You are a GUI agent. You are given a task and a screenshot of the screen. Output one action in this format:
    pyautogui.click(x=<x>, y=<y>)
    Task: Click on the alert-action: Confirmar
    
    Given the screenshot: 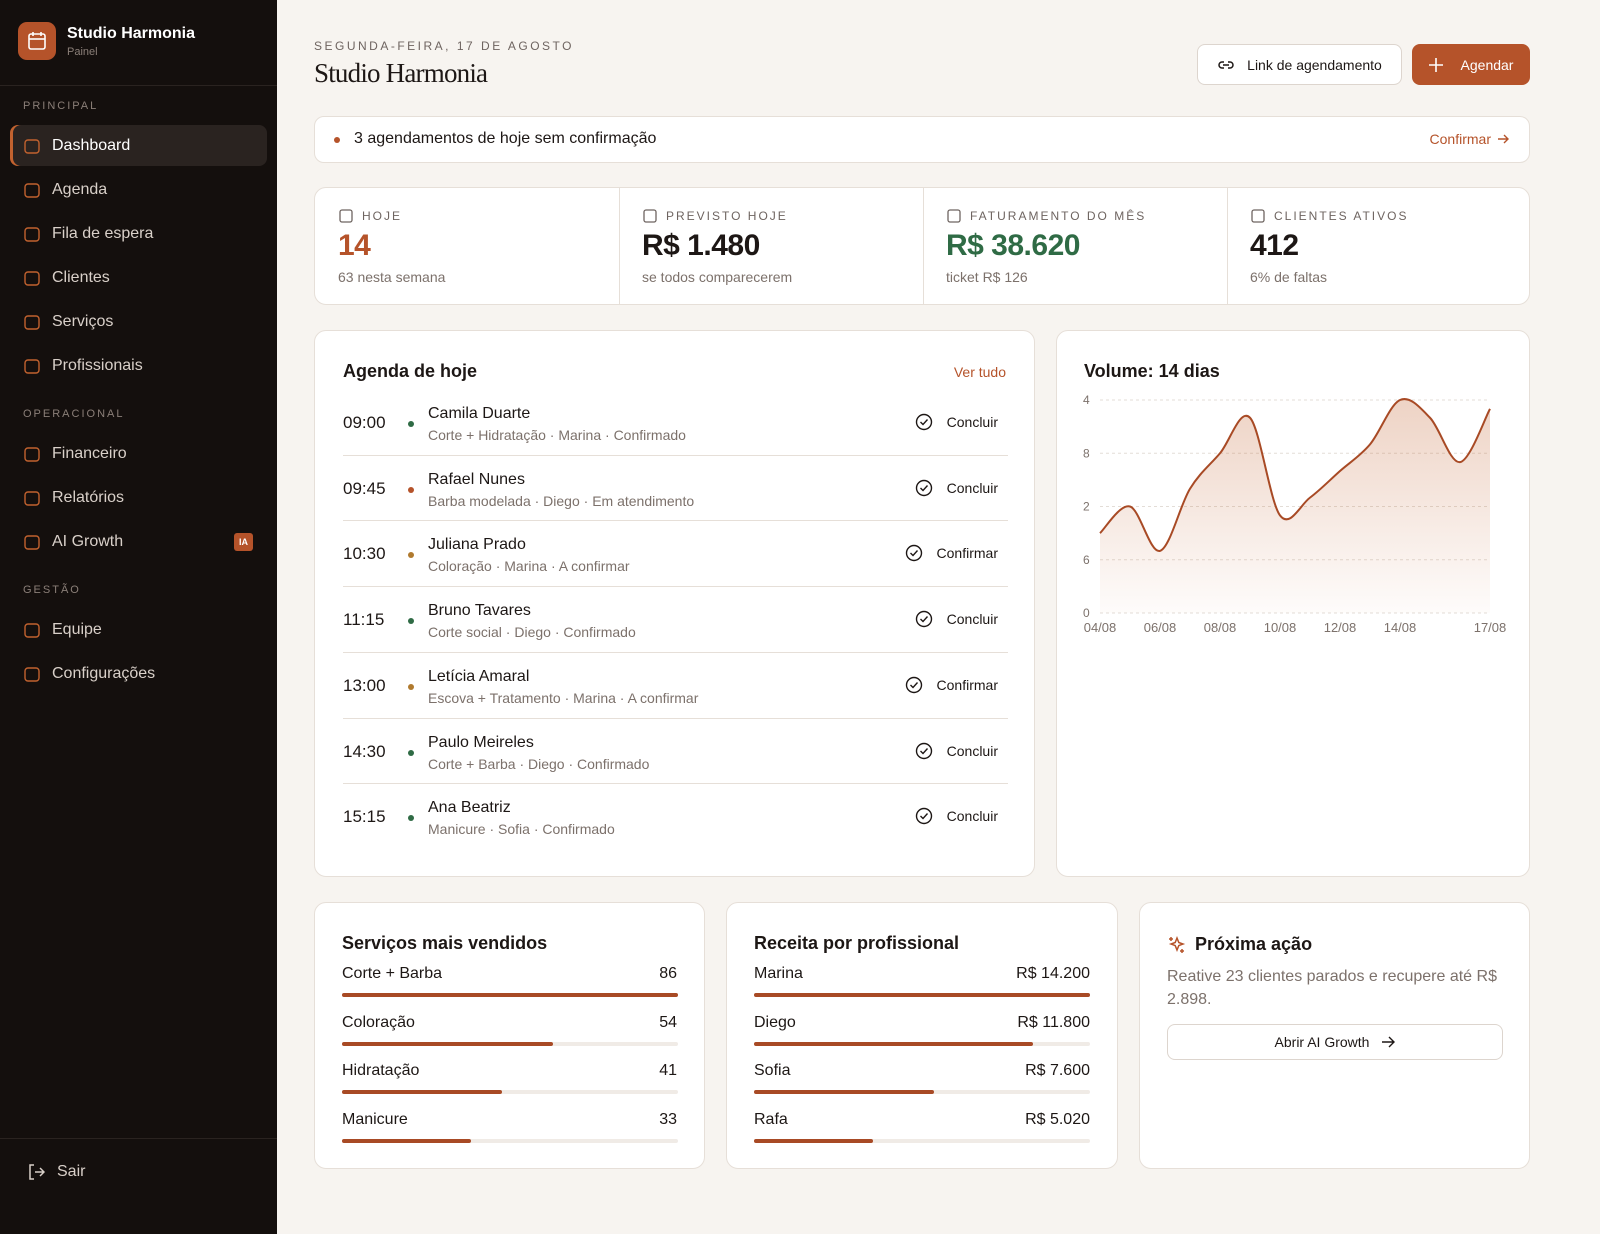 What is the action you would take?
    pyautogui.click(x=1469, y=139)
    